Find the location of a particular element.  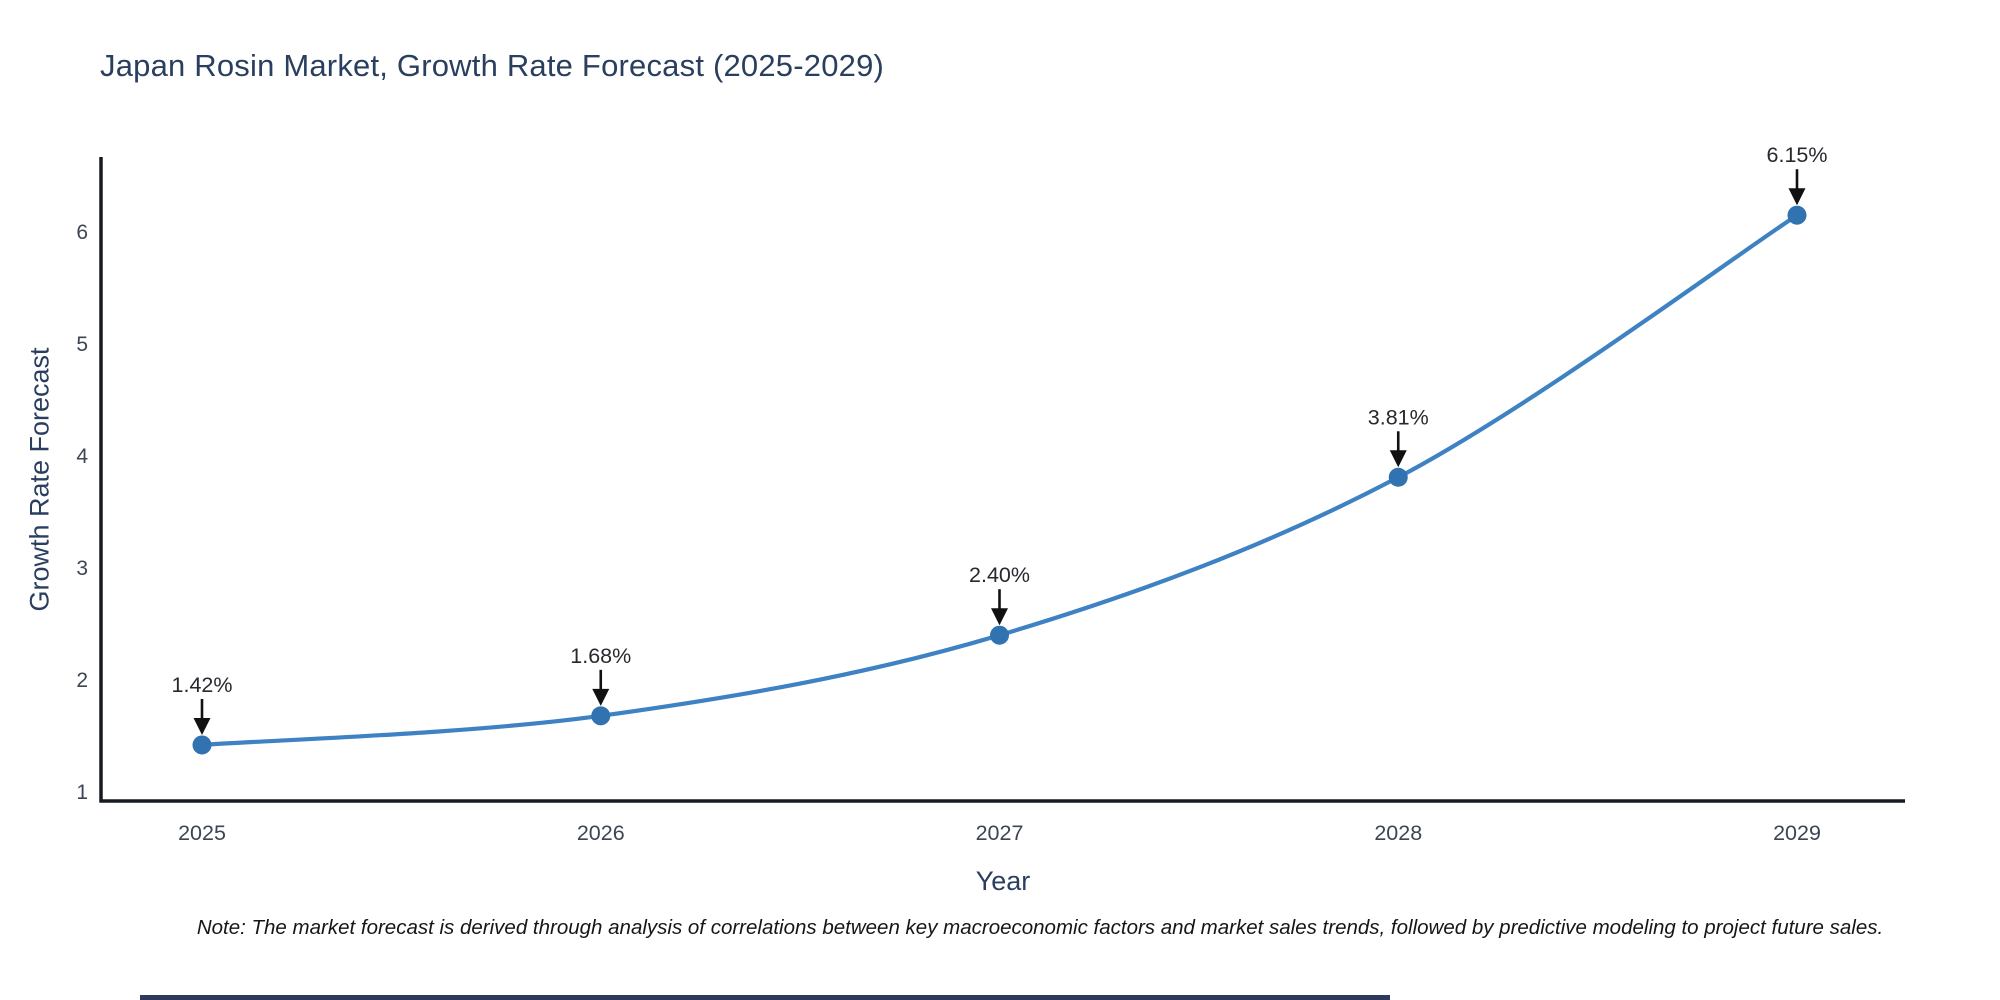

x-tick-label: 2029 is located at coordinates (1797, 833).